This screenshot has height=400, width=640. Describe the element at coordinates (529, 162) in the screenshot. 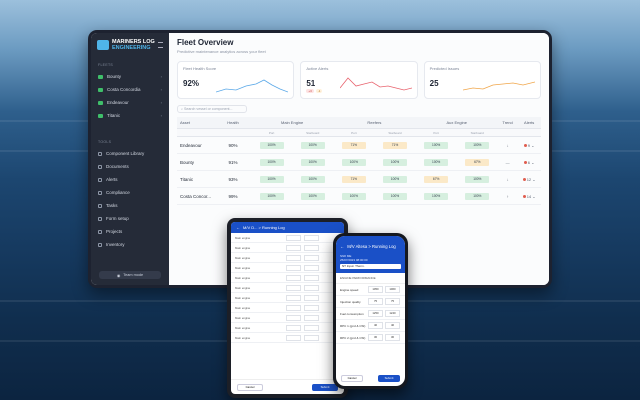

I see `alert-count: 6` at that location.